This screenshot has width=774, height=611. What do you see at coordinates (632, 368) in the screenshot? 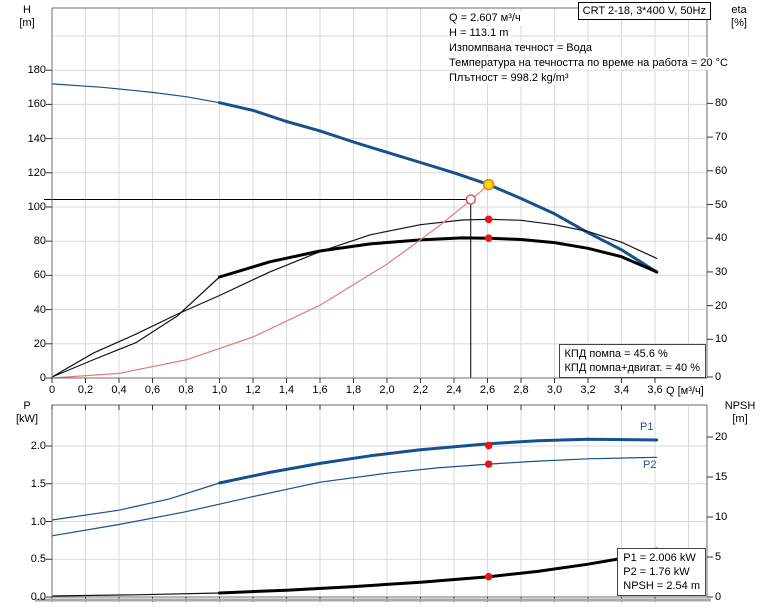
I see `efficiency-line: КПД помпа+двигат. = 40 %` at bounding box center [632, 368].